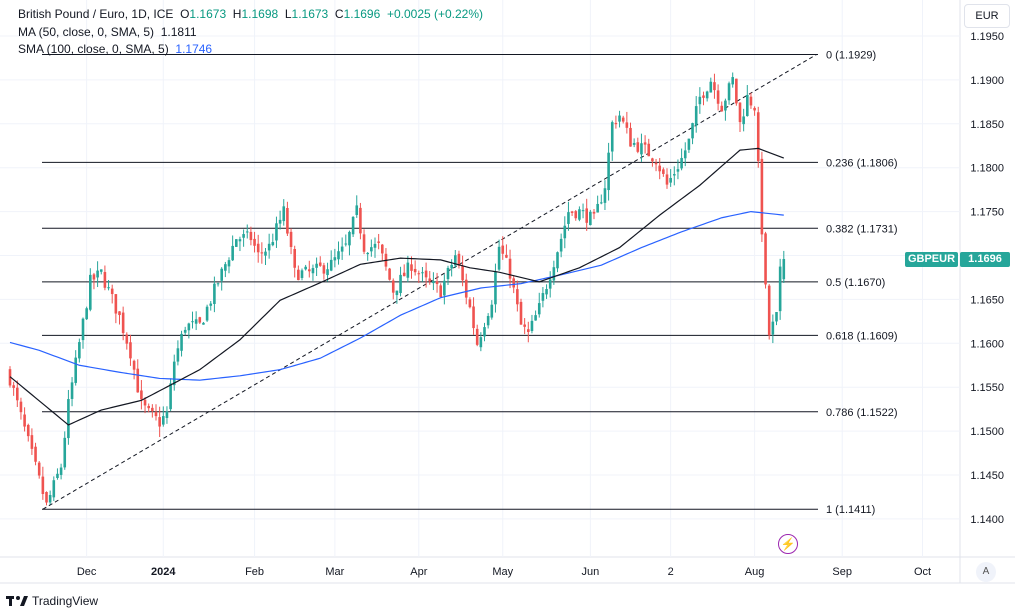 Image resolution: width=1015 pixels, height=611 pixels. I want to click on change-value: +0.0025 (+0.22%), so click(435, 14).